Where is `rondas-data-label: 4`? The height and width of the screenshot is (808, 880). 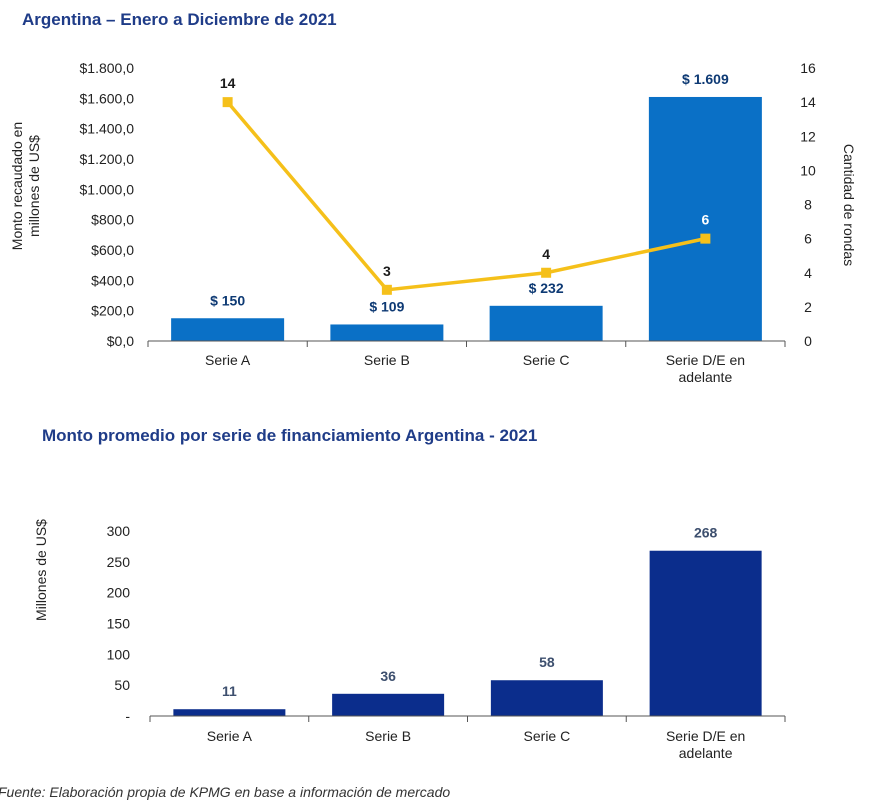 rondas-data-label: 4 is located at coordinates (546, 254).